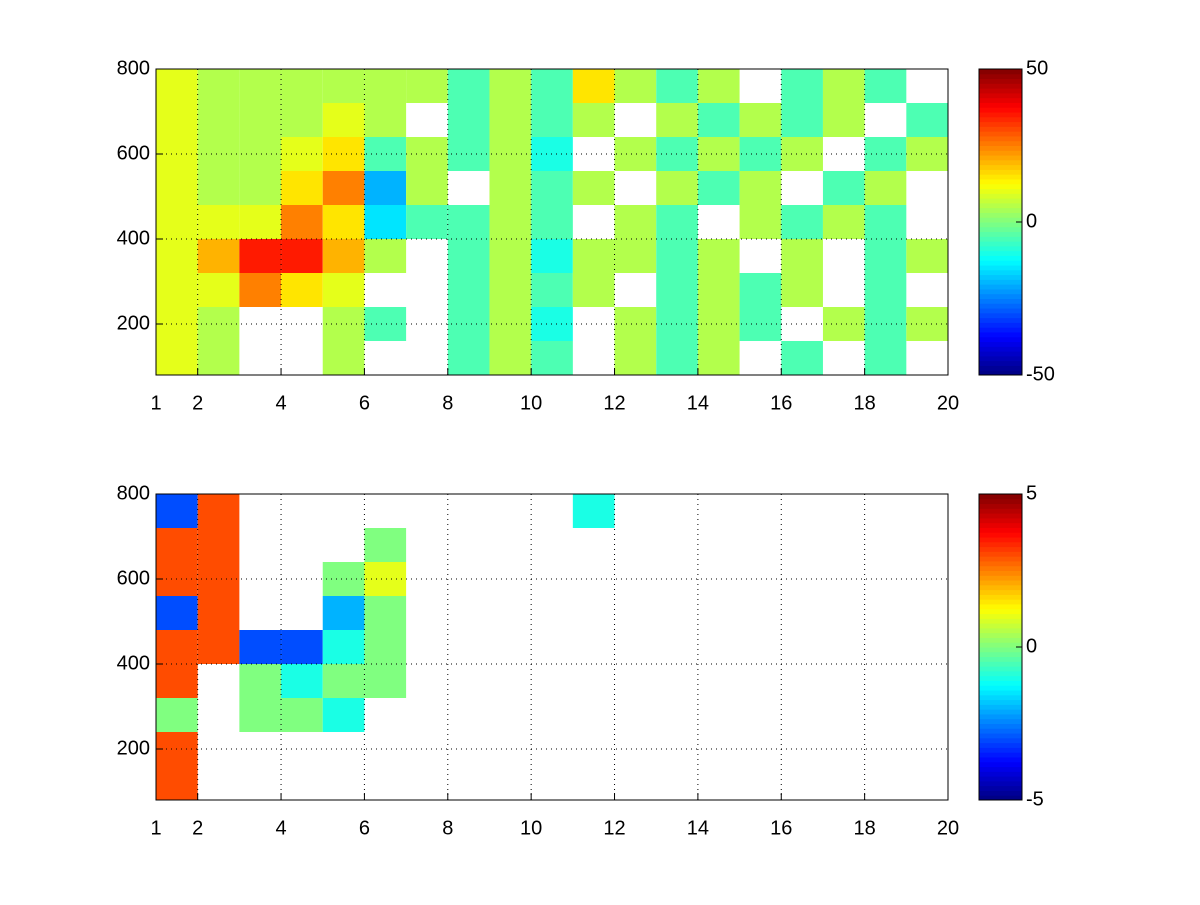  Describe the element at coordinates (781, 828) in the screenshot. I see `x-tick-label: 16` at that location.